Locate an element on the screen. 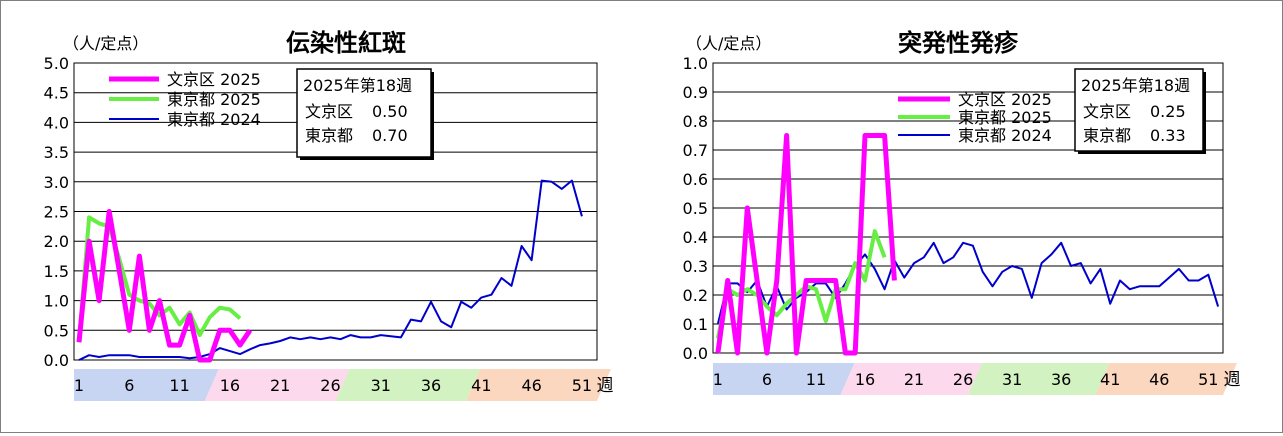 This screenshot has height=436, width=1283. y-tick-label: 2.0 is located at coordinates (56, 241).